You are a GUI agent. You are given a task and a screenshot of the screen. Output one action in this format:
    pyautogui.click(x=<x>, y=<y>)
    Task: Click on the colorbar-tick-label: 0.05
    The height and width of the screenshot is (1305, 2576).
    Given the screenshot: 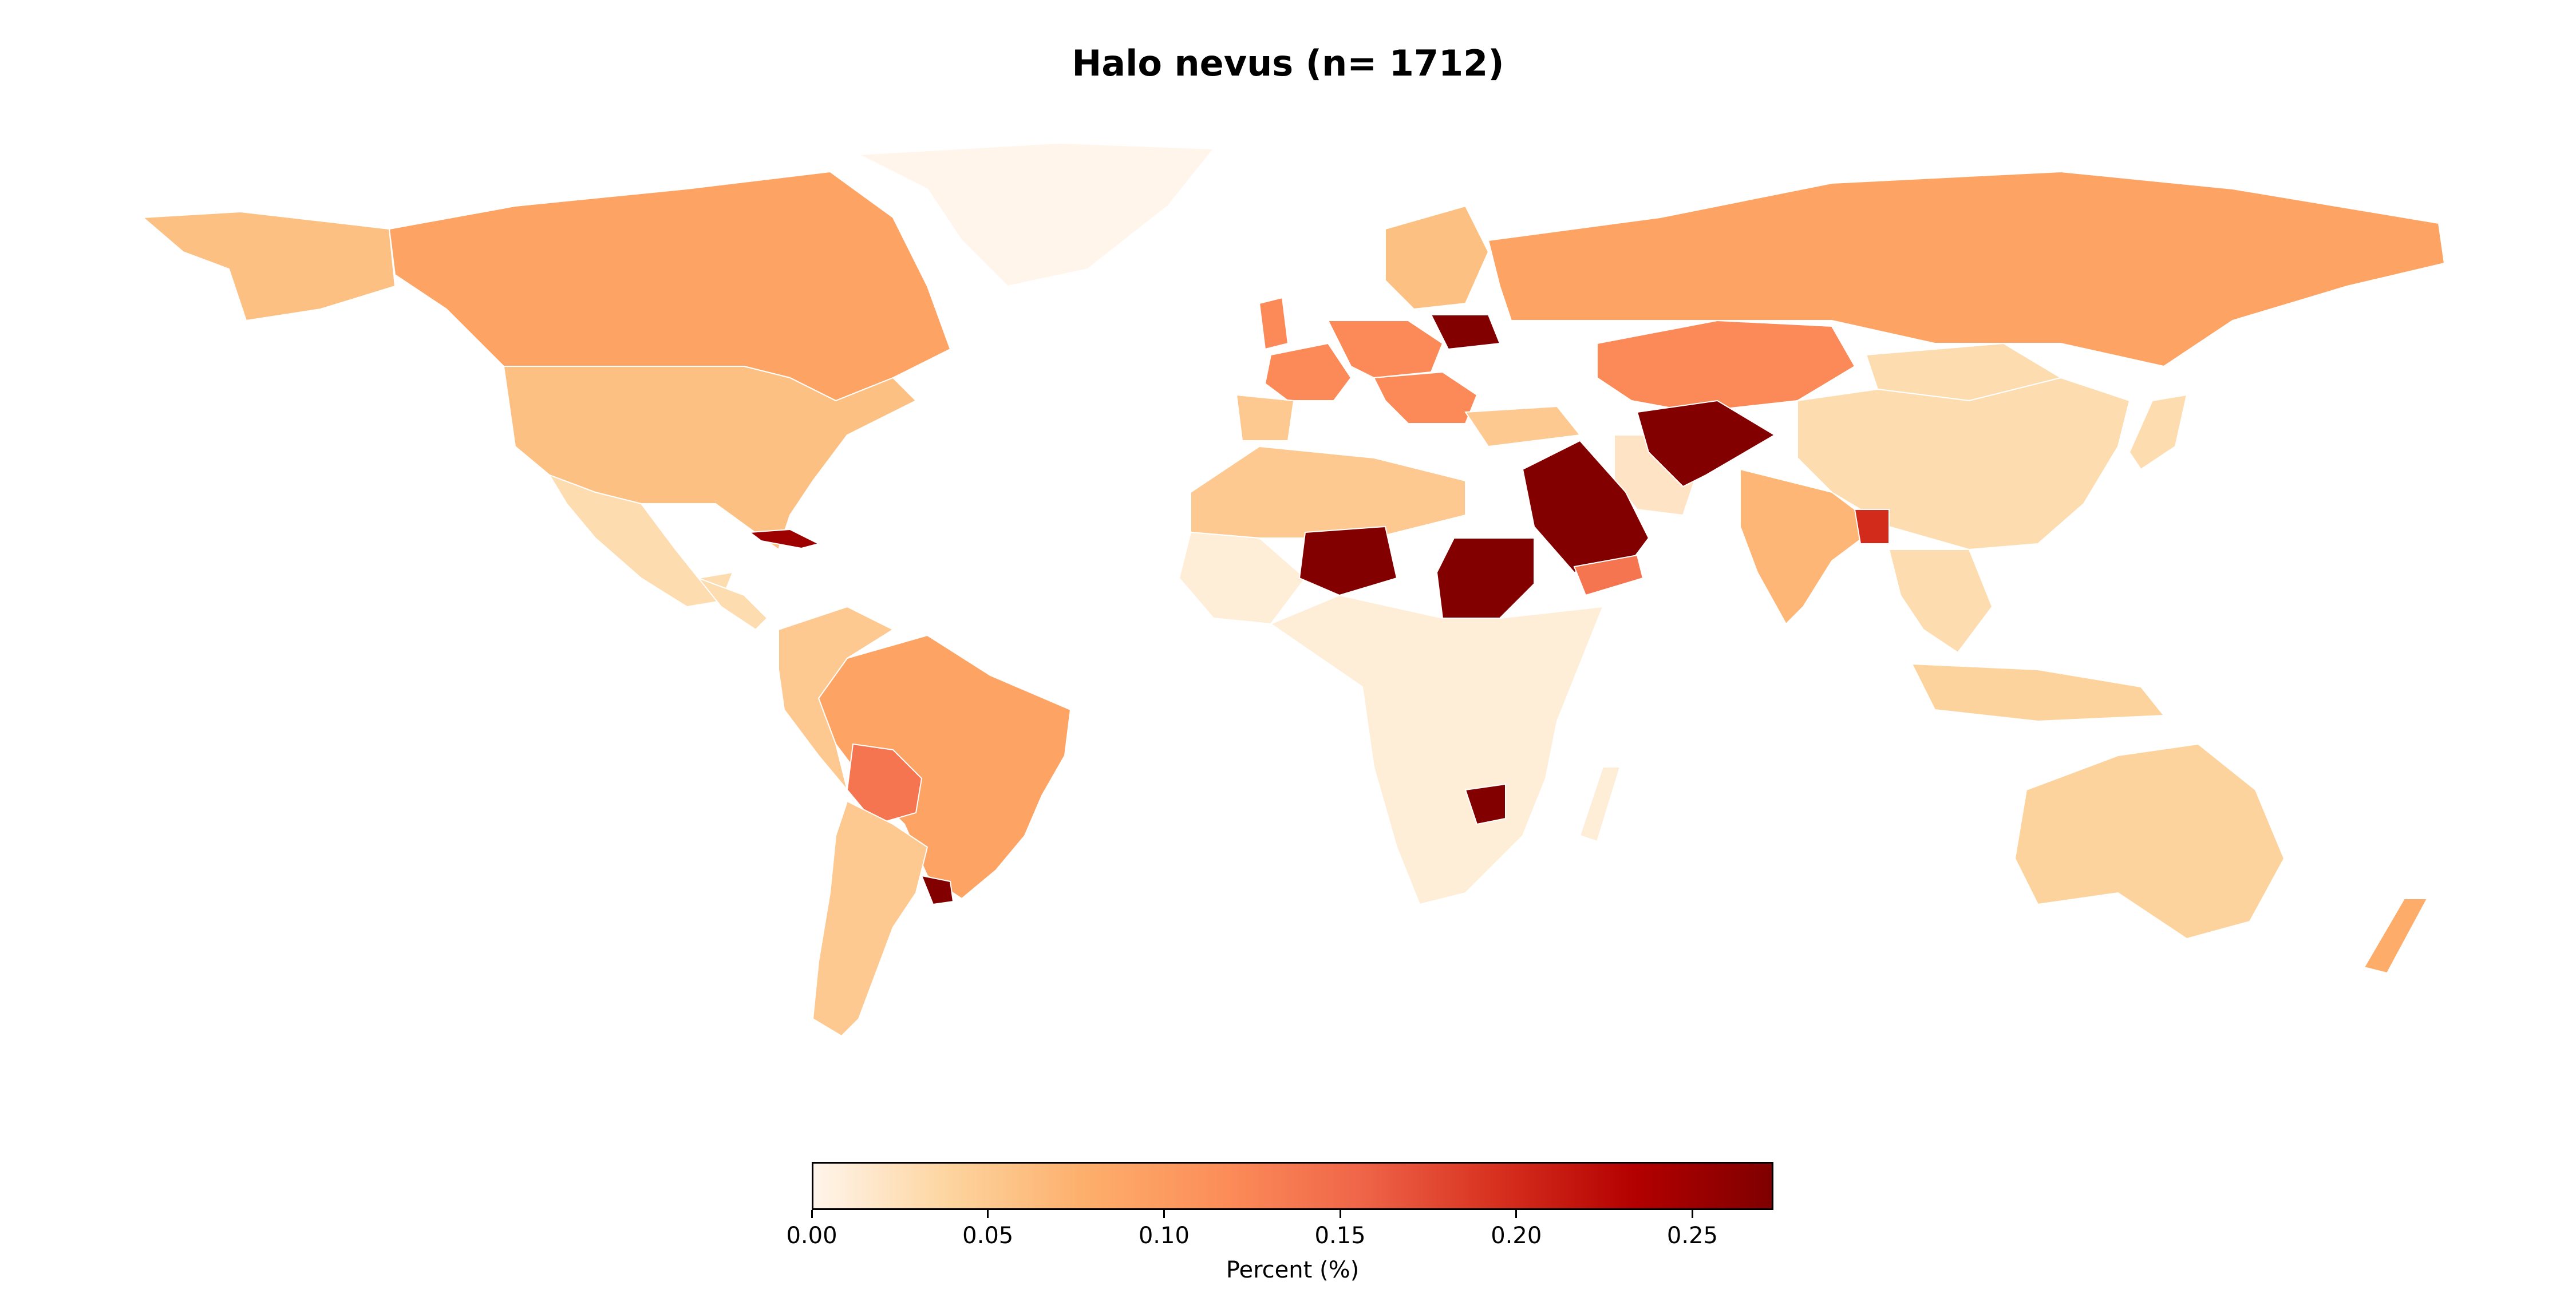 What is the action you would take?
    pyautogui.click(x=988, y=1236)
    